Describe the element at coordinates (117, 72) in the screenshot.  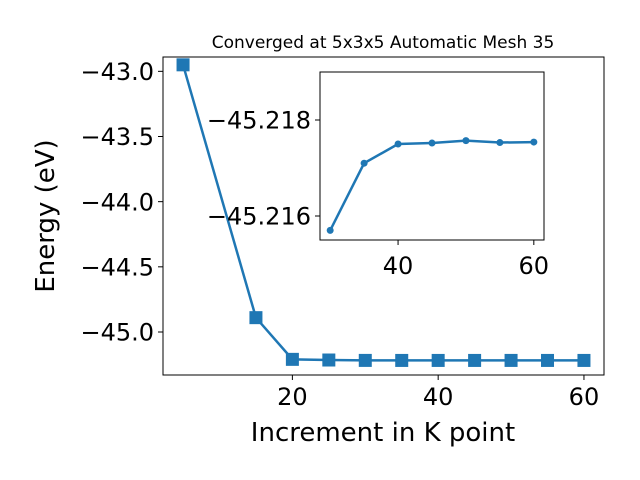
I see `main-y-tick-label: −43.0` at that location.